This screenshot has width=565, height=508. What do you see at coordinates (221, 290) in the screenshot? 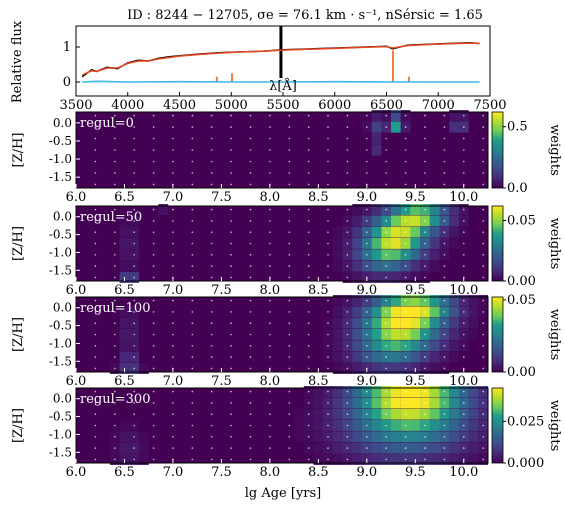
I see `xtick-label: 7.5` at bounding box center [221, 290].